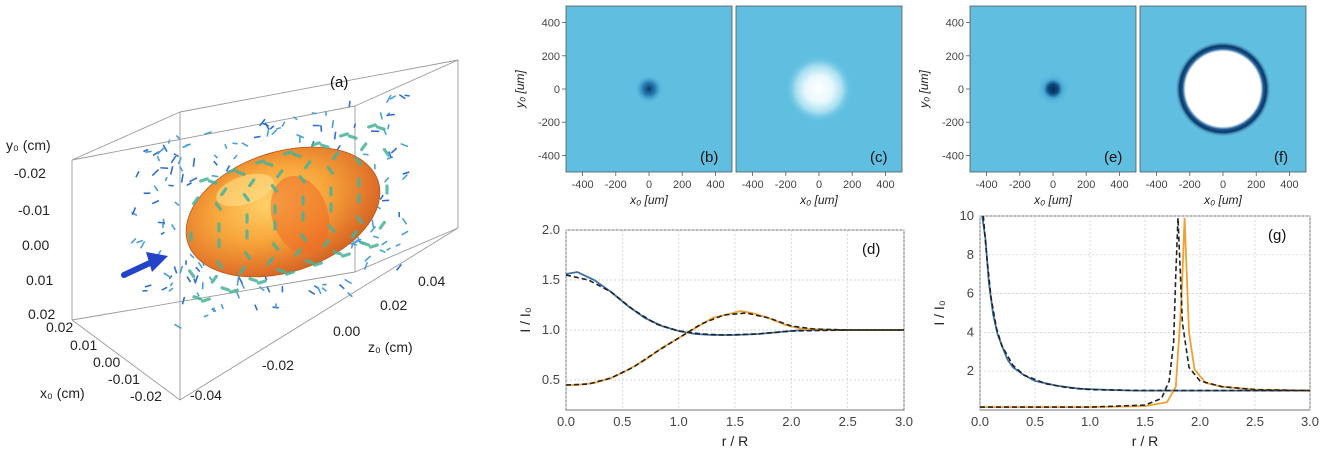 Image resolution: width=1329 pixels, height=459 pixels. Describe the element at coordinates (83, 345) in the screenshot. I see `x0-tick: 0.01` at that location.